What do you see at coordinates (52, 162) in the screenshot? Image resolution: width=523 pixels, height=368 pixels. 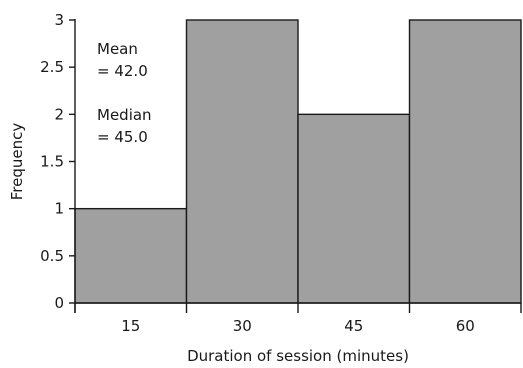 I see `y-tick-label-1.5: 1.5` at bounding box center [52, 162].